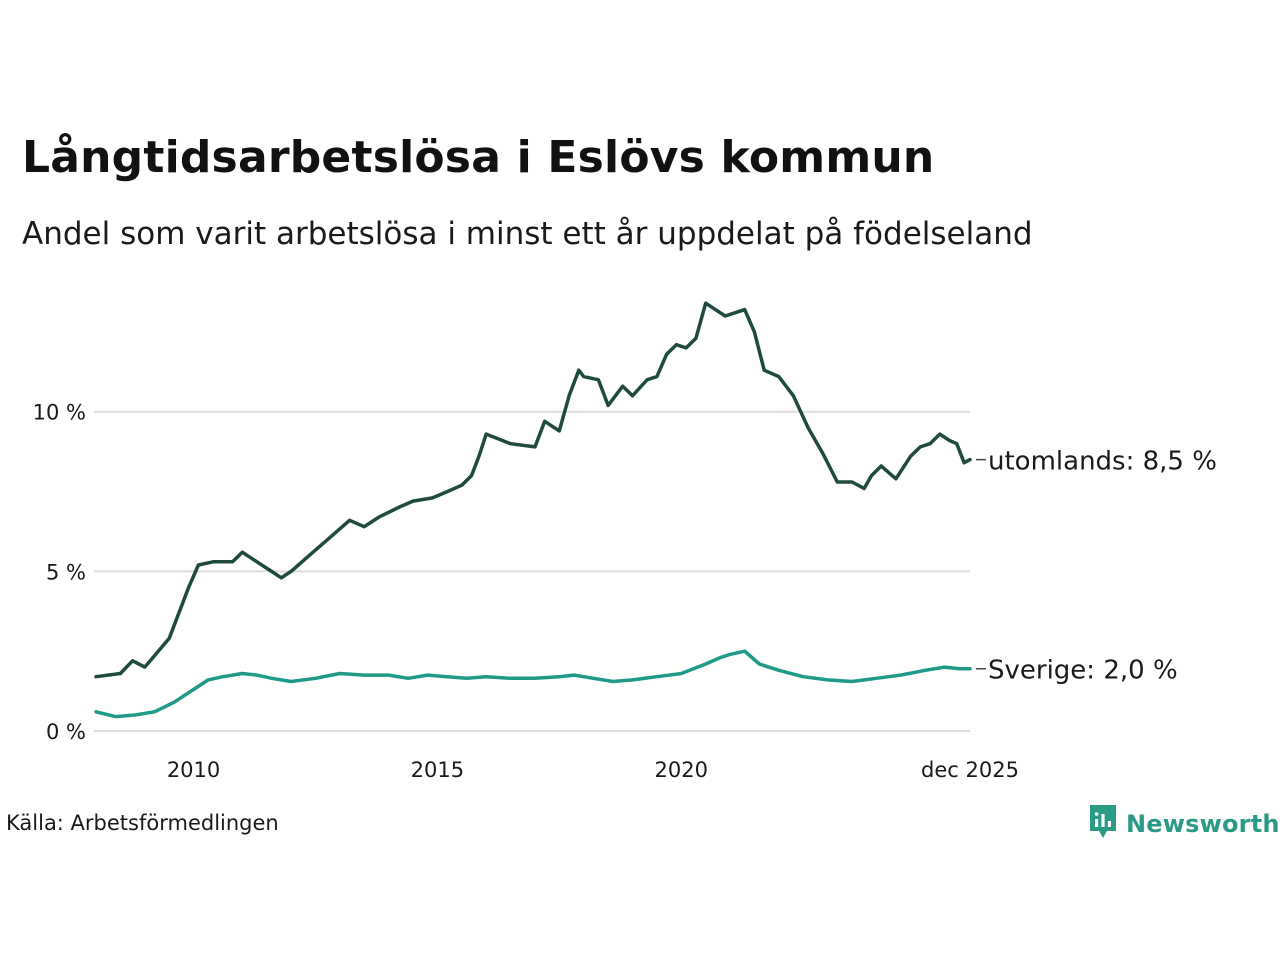  What do you see at coordinates (142, 823) in the screenshot?
I see `source-note: Källa: Arbetsförmedlingen` at bounding box center [142, 823].